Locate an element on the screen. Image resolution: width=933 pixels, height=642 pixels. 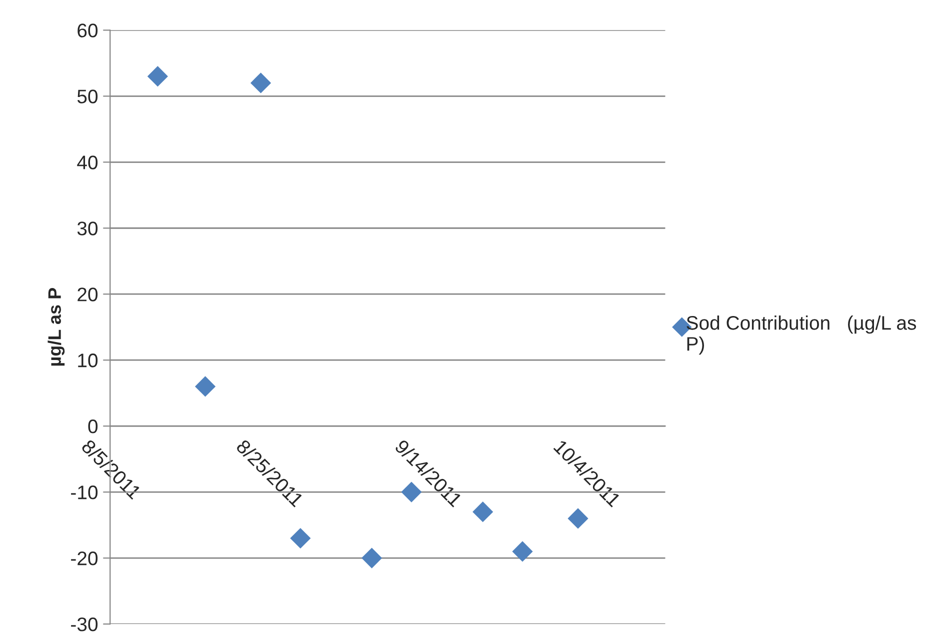
y-tick-label: 60 is located at coordinates (88, 31).